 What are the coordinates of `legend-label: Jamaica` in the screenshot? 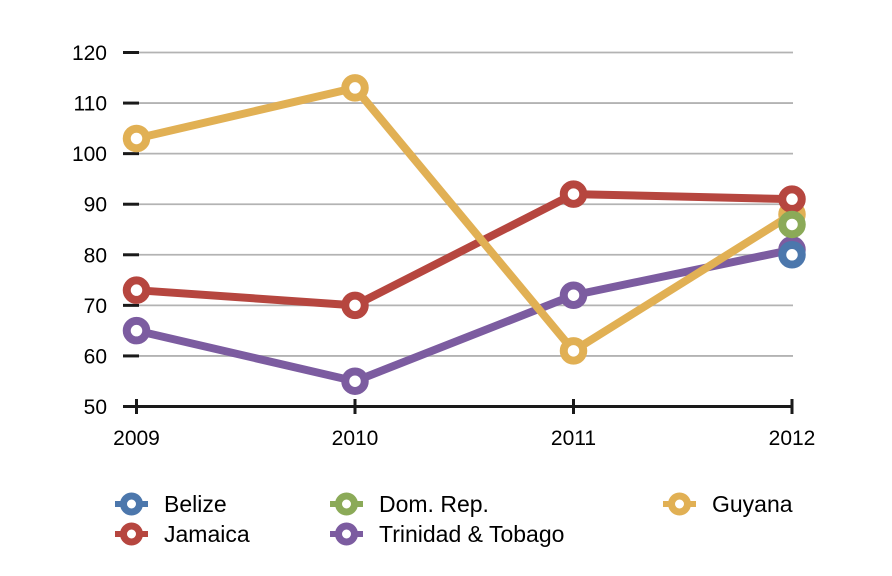 It's located at (207, 534).